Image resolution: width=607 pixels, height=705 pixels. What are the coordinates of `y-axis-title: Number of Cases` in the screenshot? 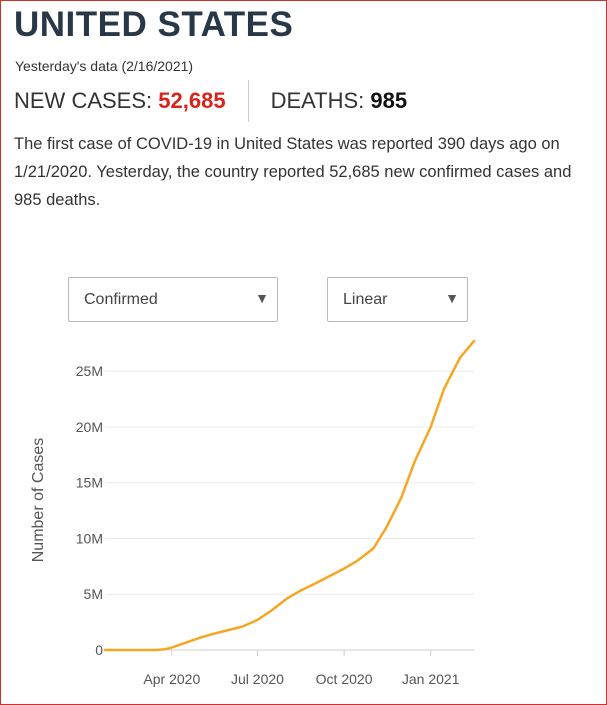 It's located at (38, 500).